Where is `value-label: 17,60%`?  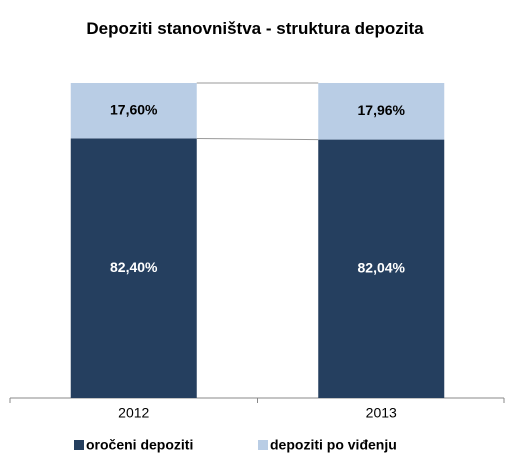
value-label: 17,60% is located at coordinates (134, 109).